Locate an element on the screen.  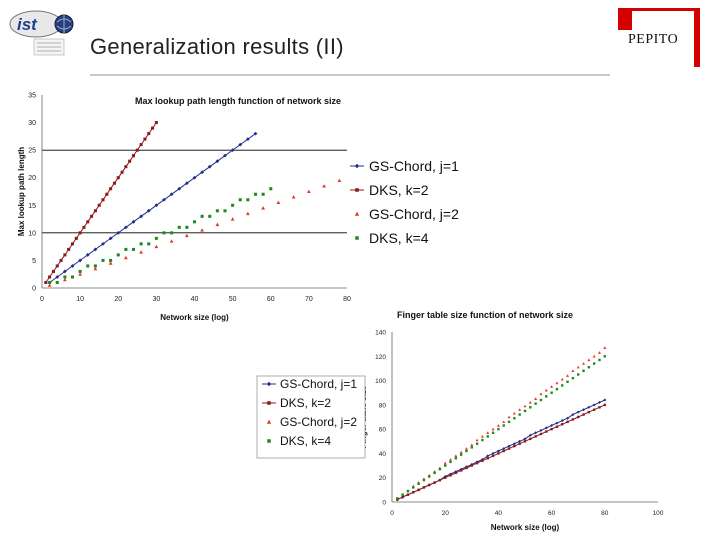
slide-title: Generalization results (II) is located at coordinates (217, 46).